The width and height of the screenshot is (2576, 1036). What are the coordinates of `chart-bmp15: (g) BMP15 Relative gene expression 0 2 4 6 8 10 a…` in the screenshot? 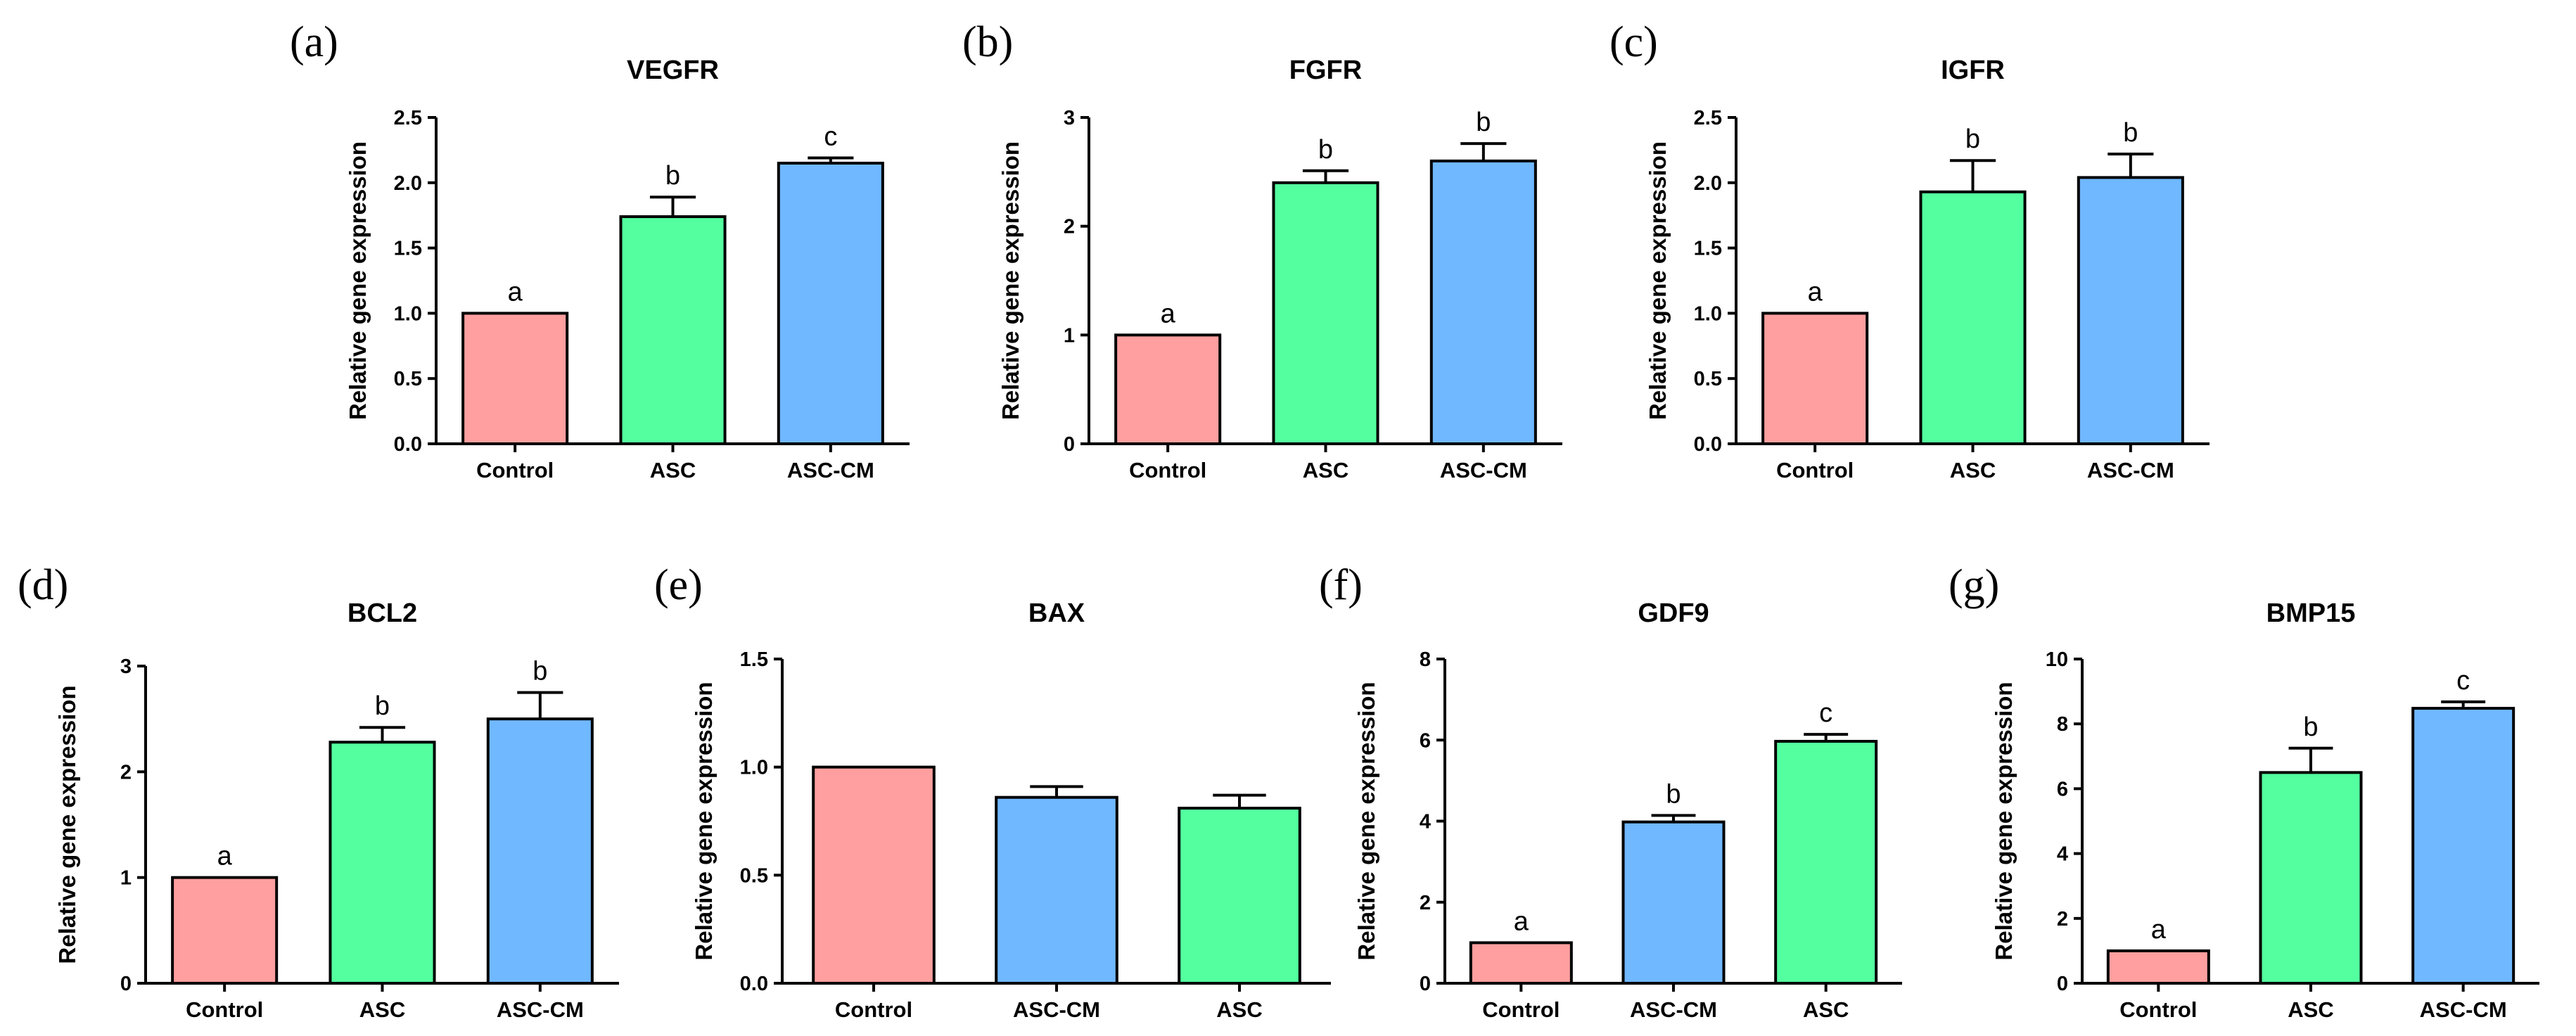 It's located at (2244, 791).